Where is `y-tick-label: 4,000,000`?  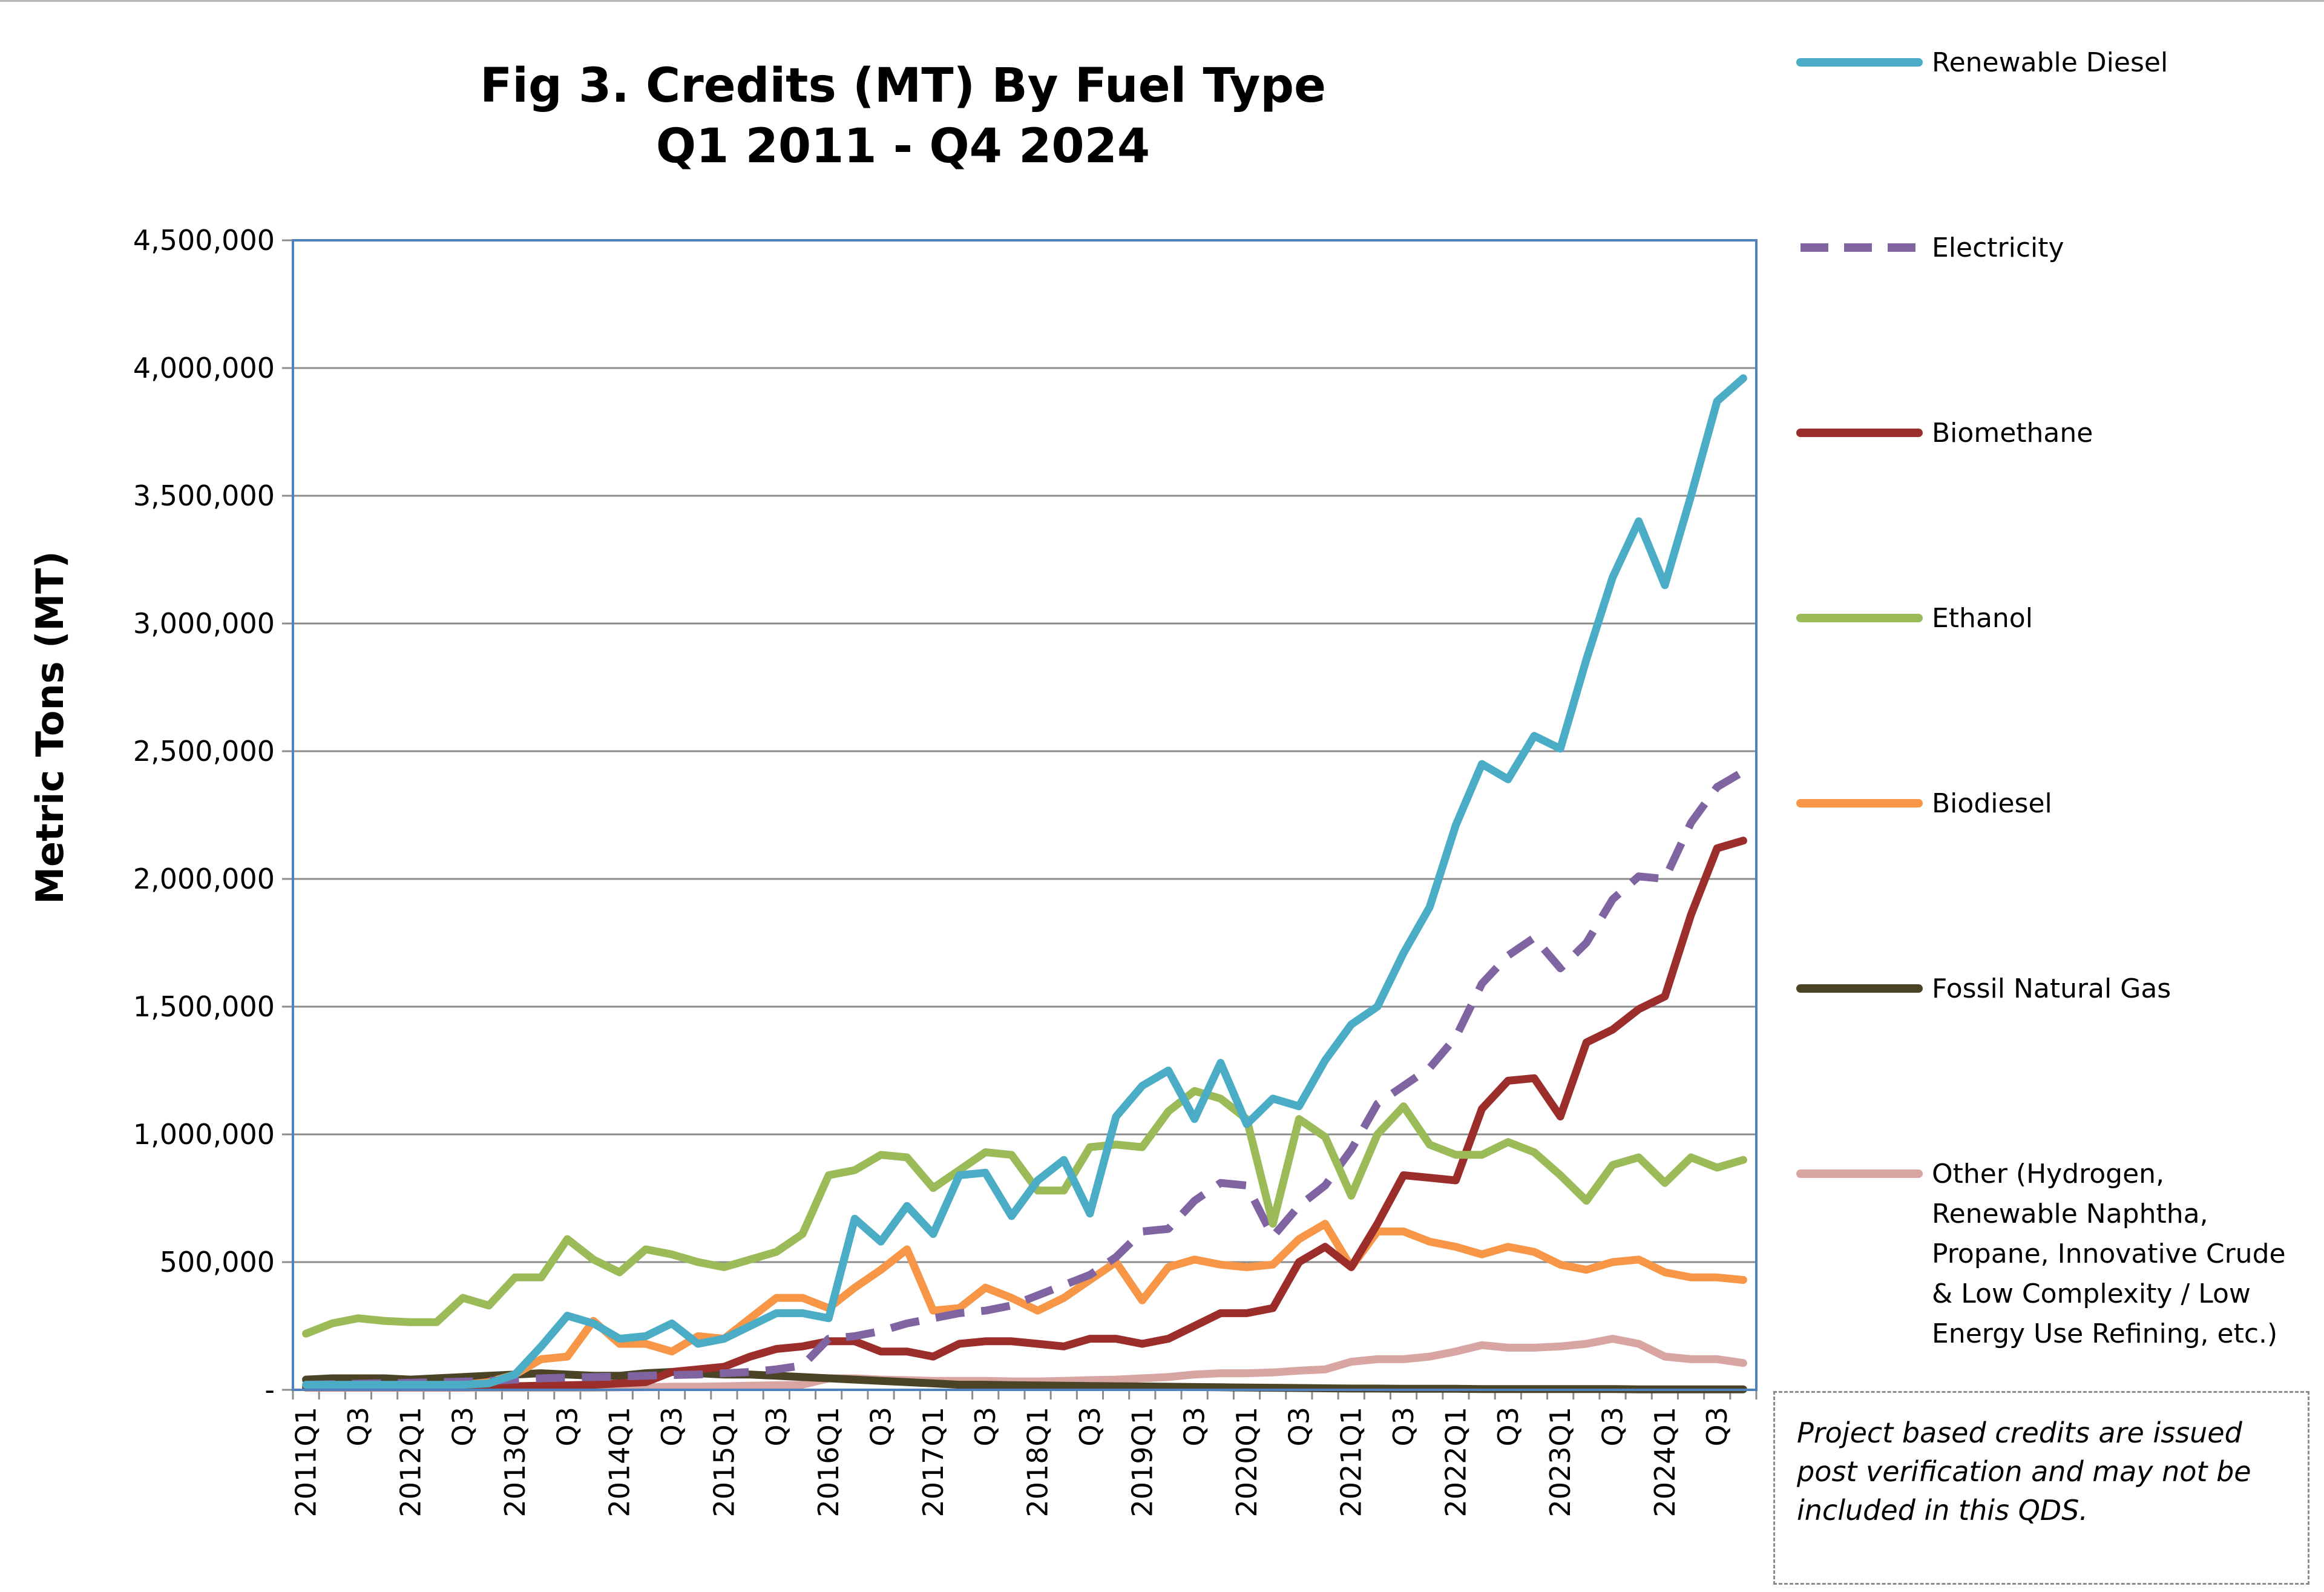
y-tick-label: 4,000,000 is located at coordinates (204, 368).